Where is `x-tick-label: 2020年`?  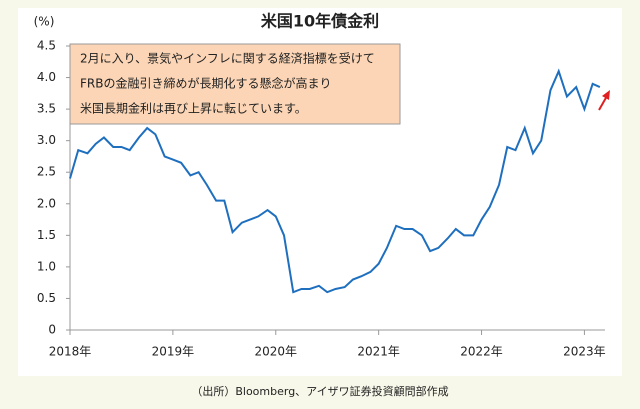 x-tick-label: 2020年 is located at coordinates (275, 352).